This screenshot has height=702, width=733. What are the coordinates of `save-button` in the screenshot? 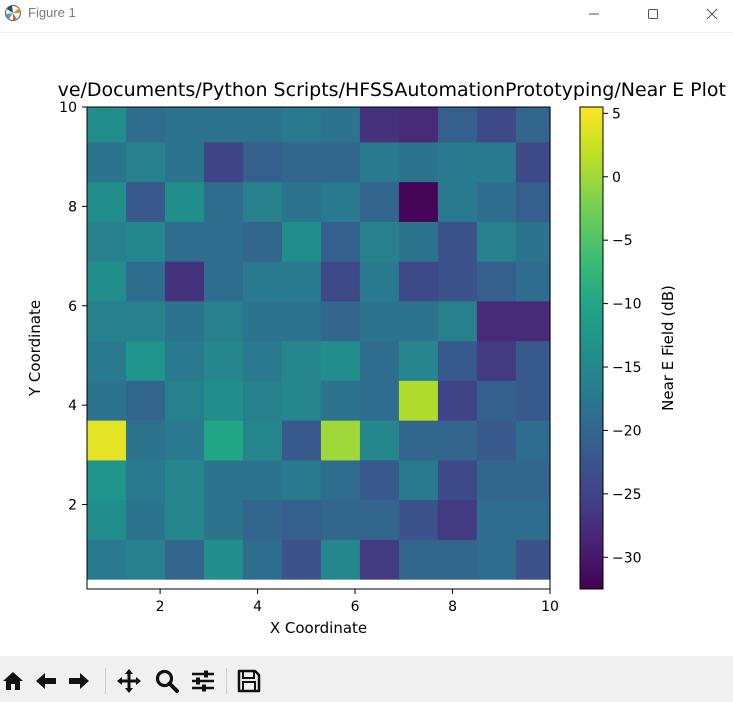 It's located at (249, 681).